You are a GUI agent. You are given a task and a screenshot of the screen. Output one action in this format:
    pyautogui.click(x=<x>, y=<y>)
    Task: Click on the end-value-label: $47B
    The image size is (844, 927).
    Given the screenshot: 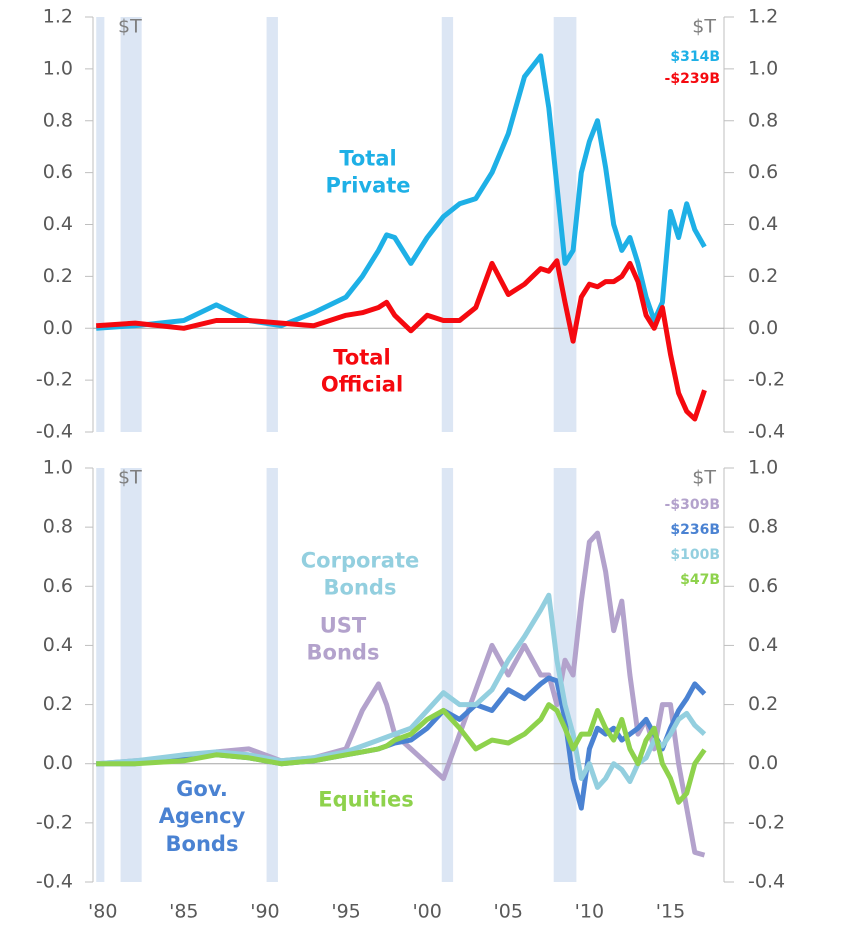 What is the action you would take?
    pyautogui.click(x=700, y=580)
    